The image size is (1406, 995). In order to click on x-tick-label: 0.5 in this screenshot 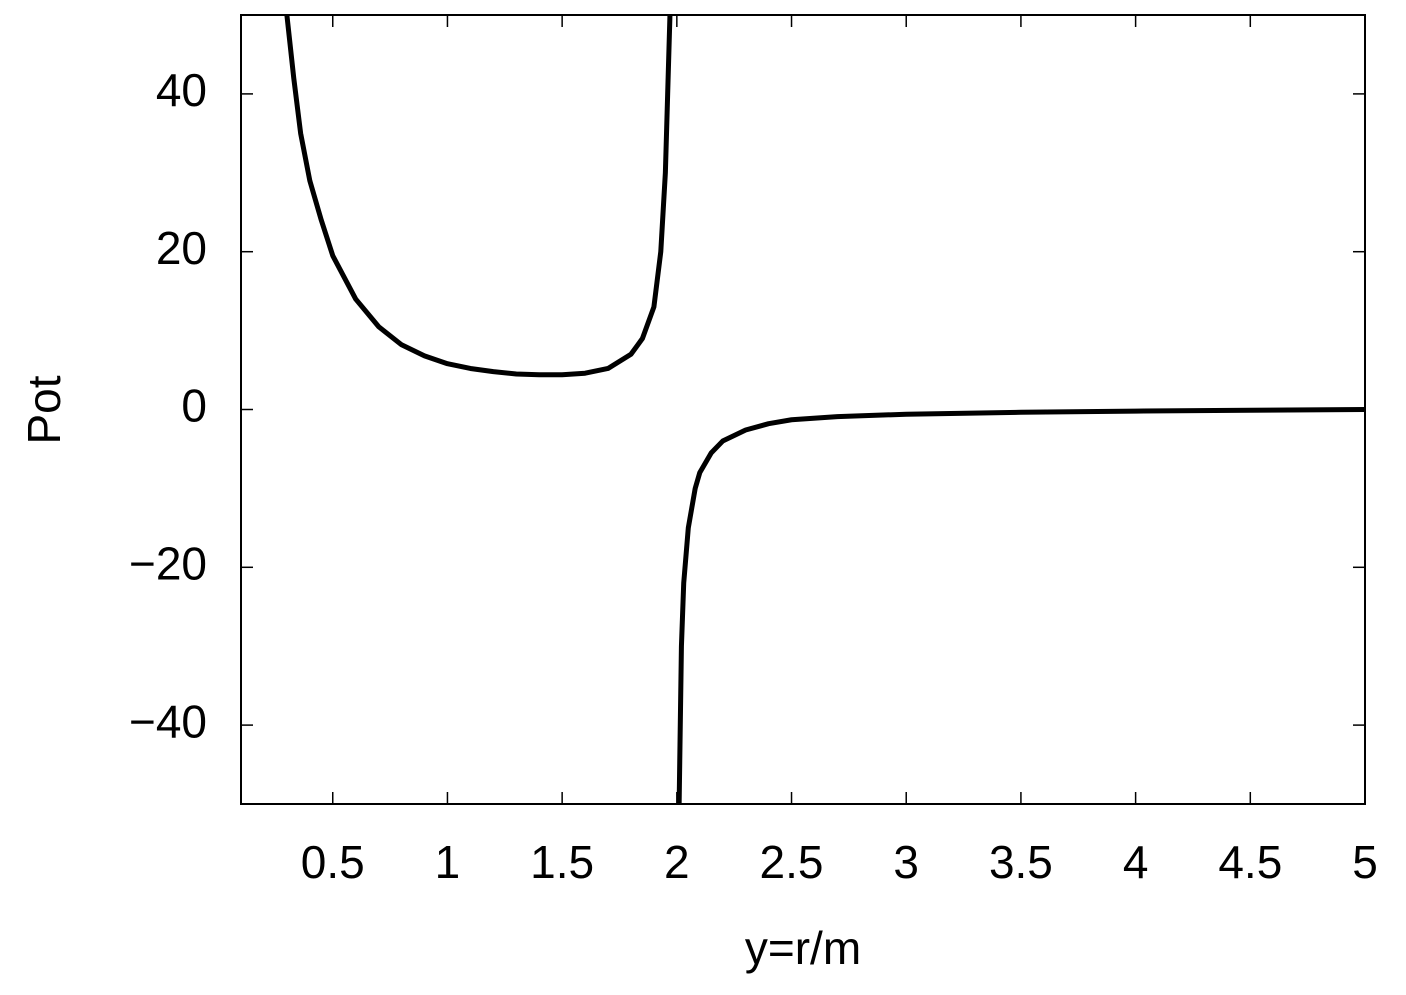, I will do `click(333, 862)`.